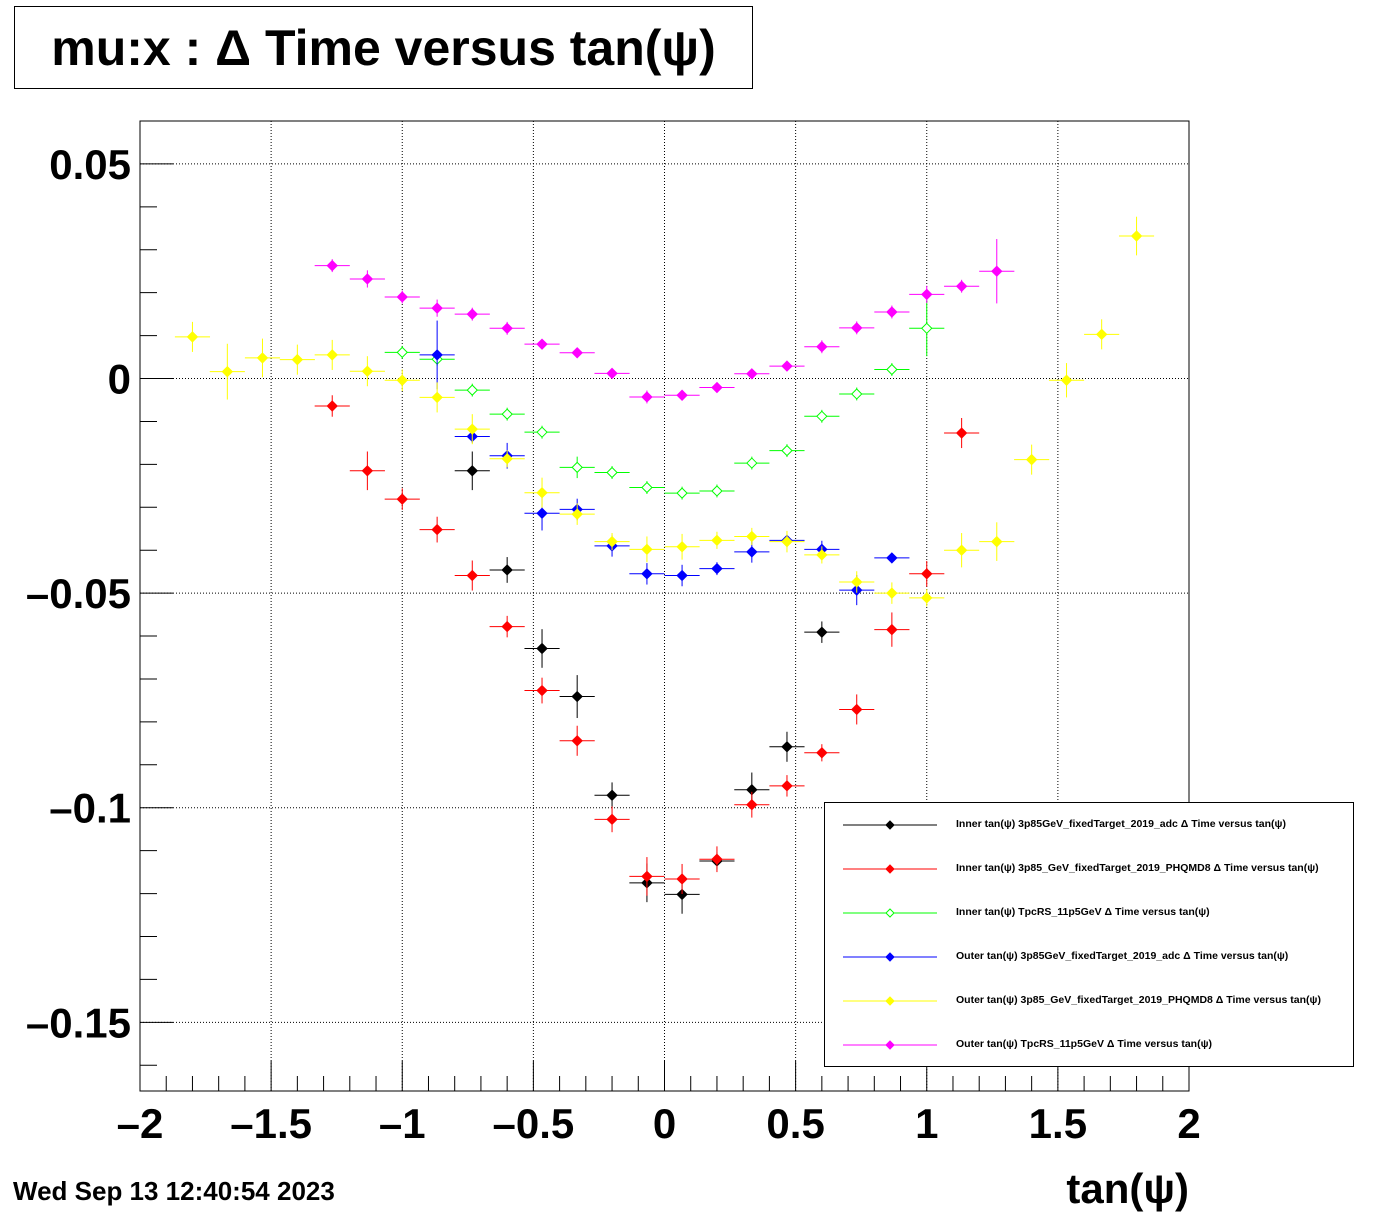 The height and width of the screenshot is (1214, 1400). Describe the element at coordinates (402, 1123) in the screenshot. I see `x-tick-label: –1` at that location.